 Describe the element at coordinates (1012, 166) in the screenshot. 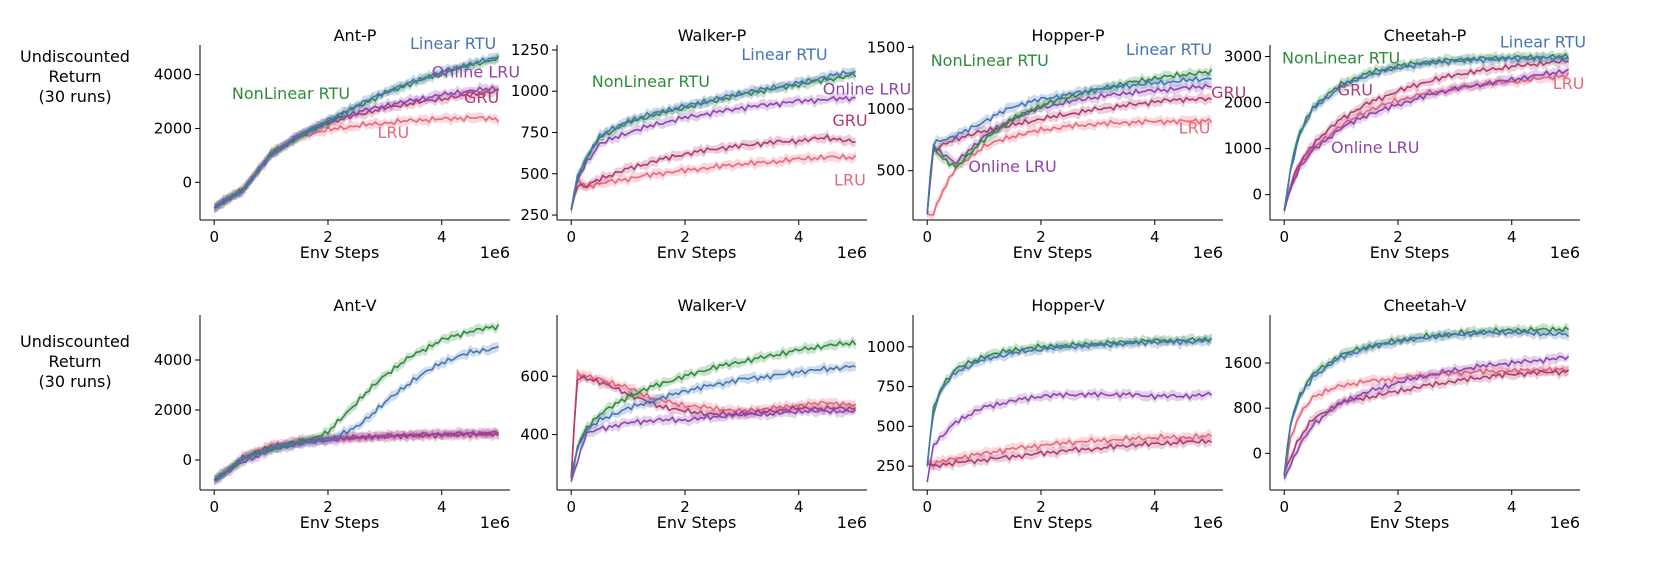

I see `series-label-online-lru: Online LRU` at that location.